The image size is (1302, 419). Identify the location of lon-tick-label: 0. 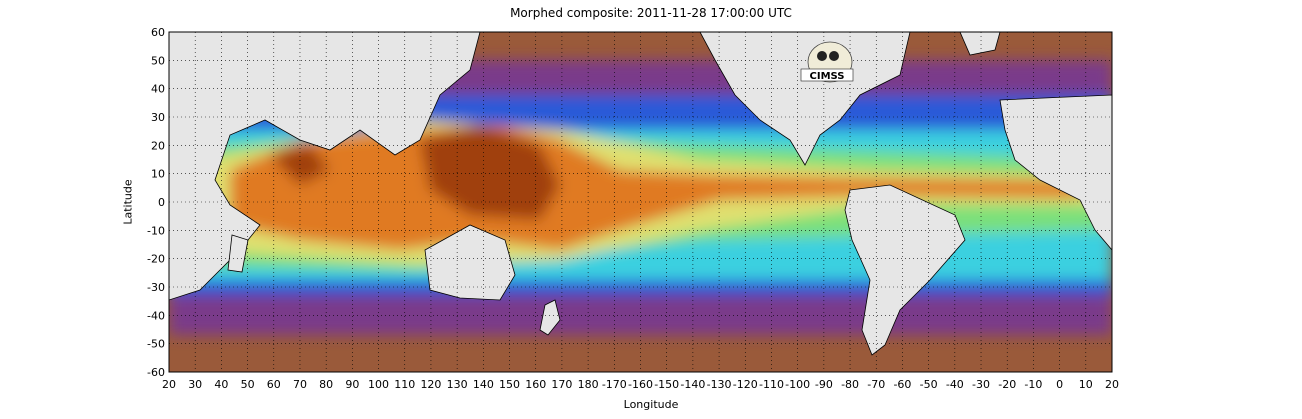
(1059, 384).